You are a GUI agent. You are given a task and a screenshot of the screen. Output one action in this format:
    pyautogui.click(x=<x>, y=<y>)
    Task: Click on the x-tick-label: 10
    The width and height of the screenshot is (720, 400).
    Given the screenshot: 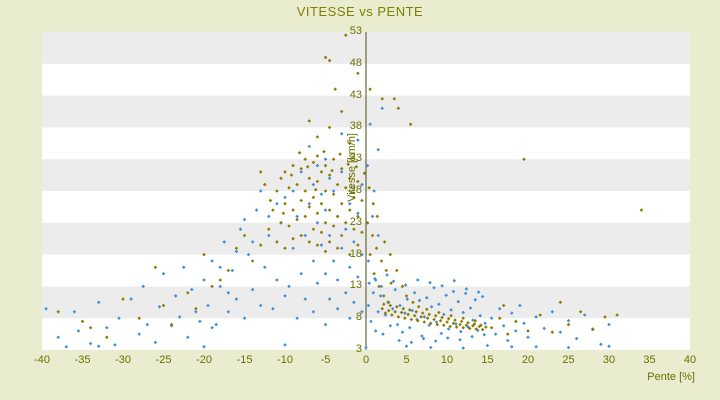 What is the action you would take?
    pyautogui.click(x=447, y=360)
    